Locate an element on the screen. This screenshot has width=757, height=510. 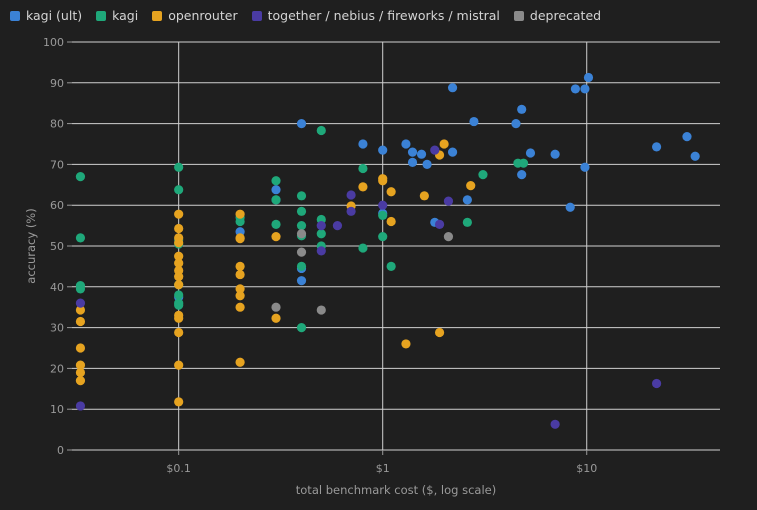
y-tick-label: 100 is located at coordinates (53, 42).